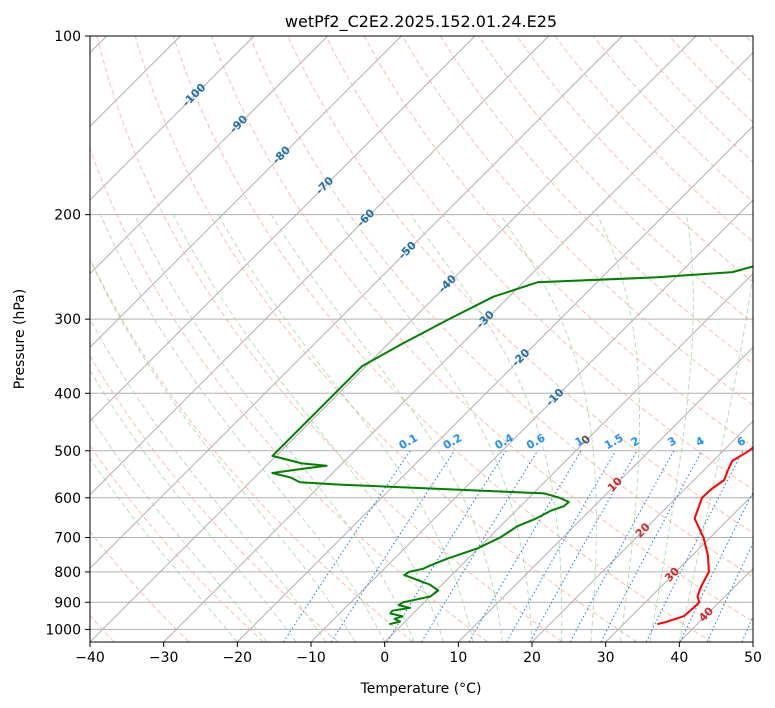  What do you see at coordinates (67, 573) in the screenshot?
I see `y-tick-label: 800` at bounding box center [67, 573].